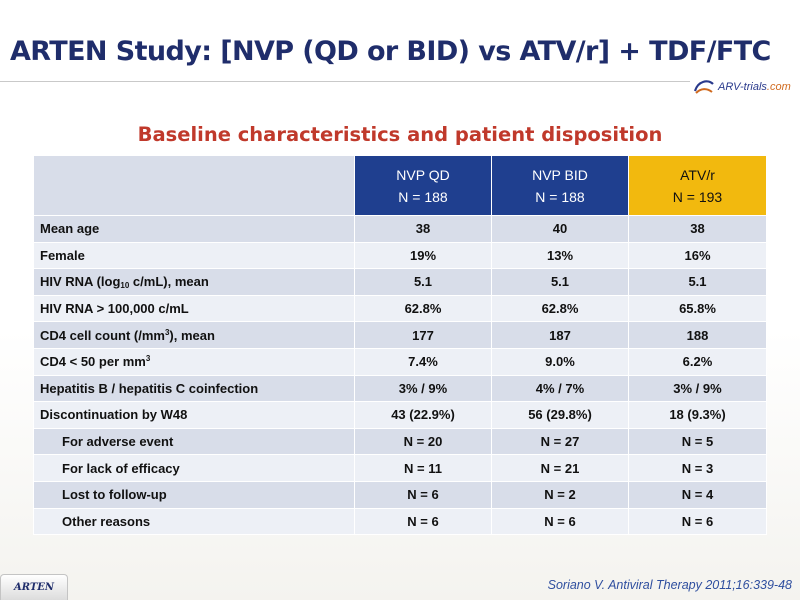 The image size is (800, 600). I want to click on table-row: CD4 cell count (/mm3), mean 177 187 188, so click(400, 335).